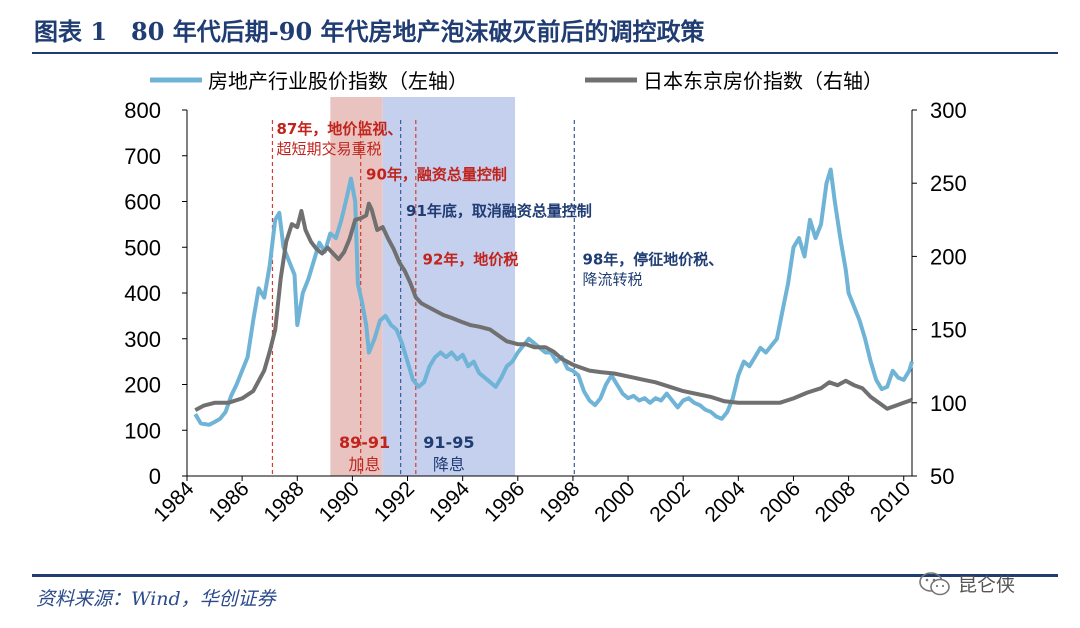 This screenshot has width=1080, height=628. I want to click on annotation-0-line-1: 超短期交易重税, so click(328, 149).